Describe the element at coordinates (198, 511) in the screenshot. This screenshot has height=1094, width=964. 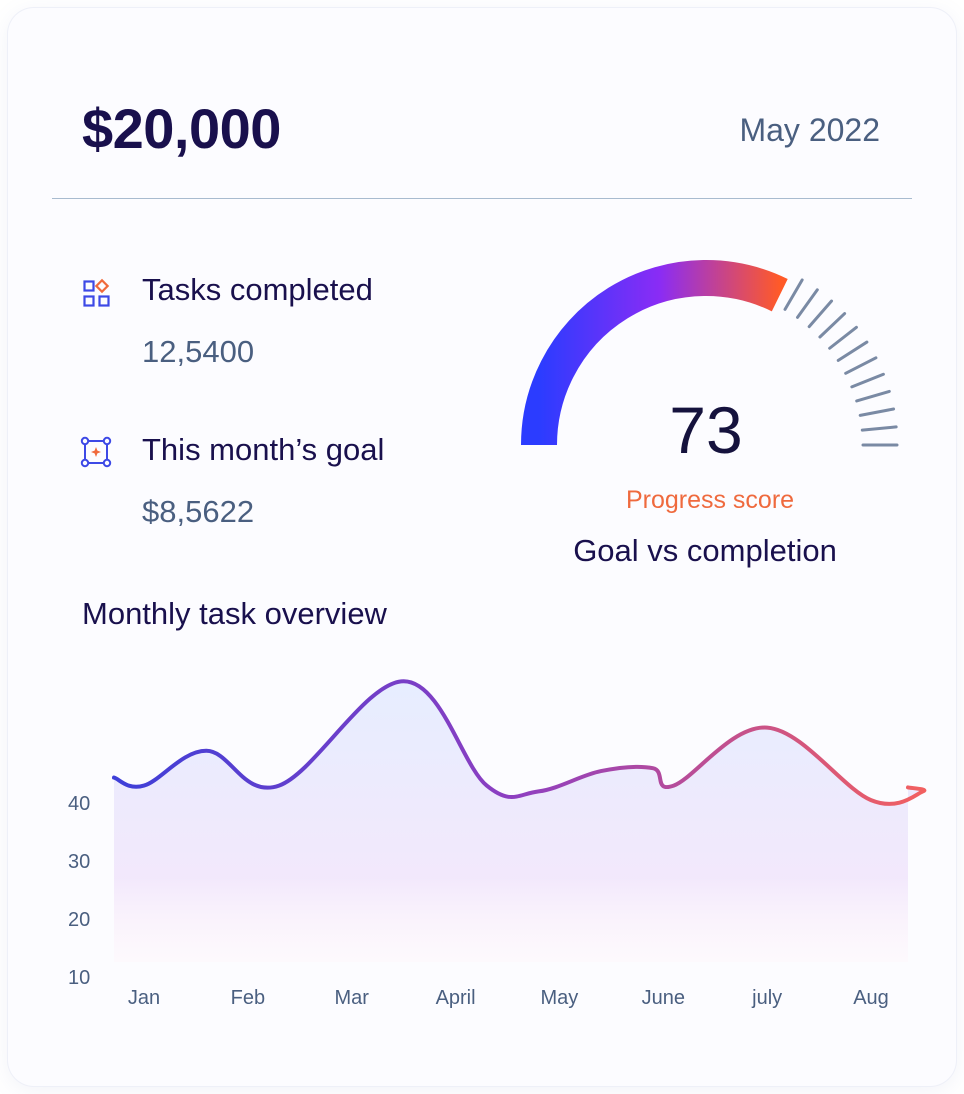
I see `monthly-goal-value: $8,5622` at that location.